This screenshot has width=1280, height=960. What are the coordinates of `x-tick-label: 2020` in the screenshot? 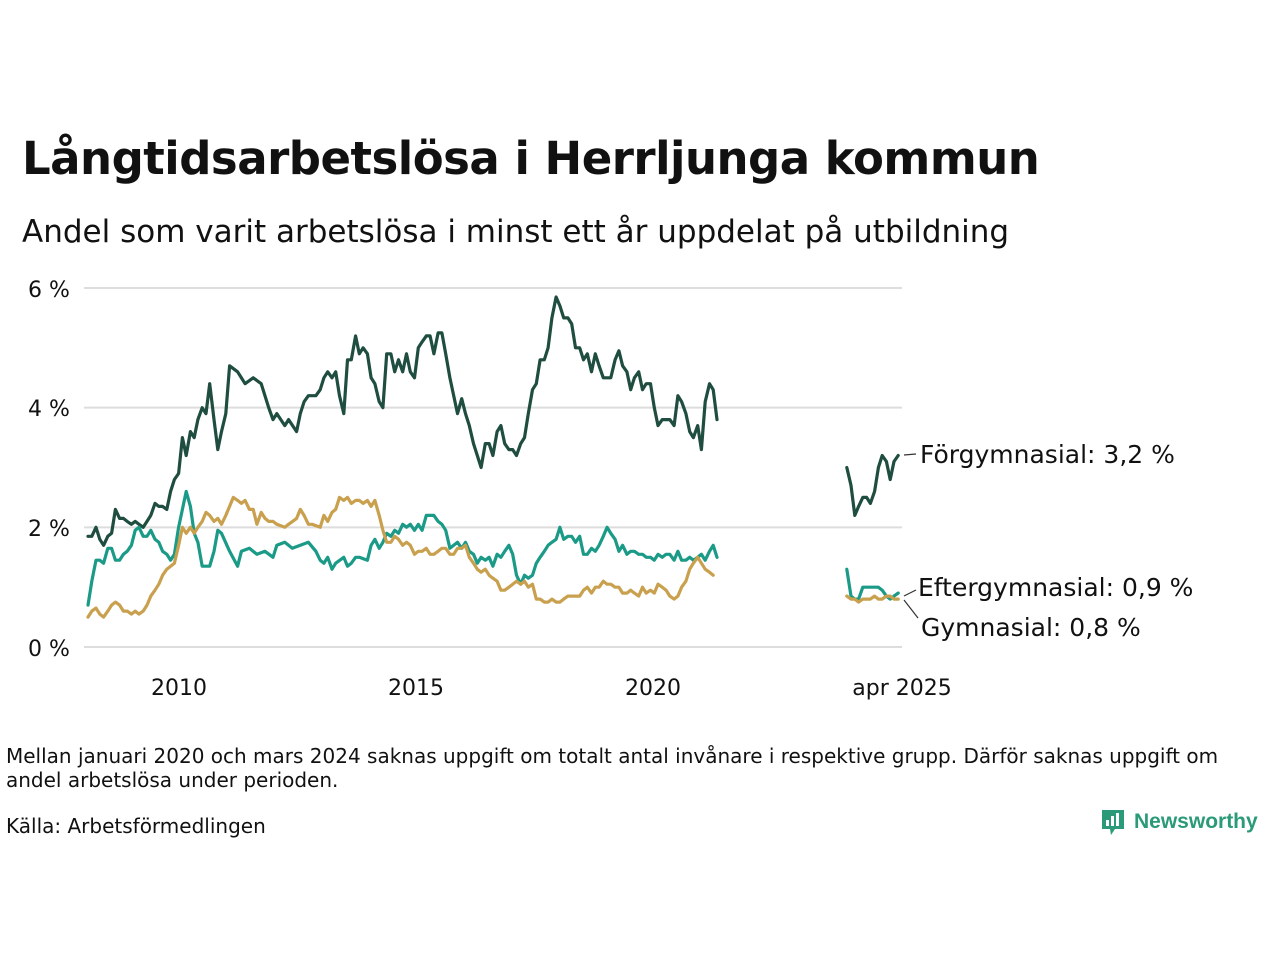 It's located at (653, 688).